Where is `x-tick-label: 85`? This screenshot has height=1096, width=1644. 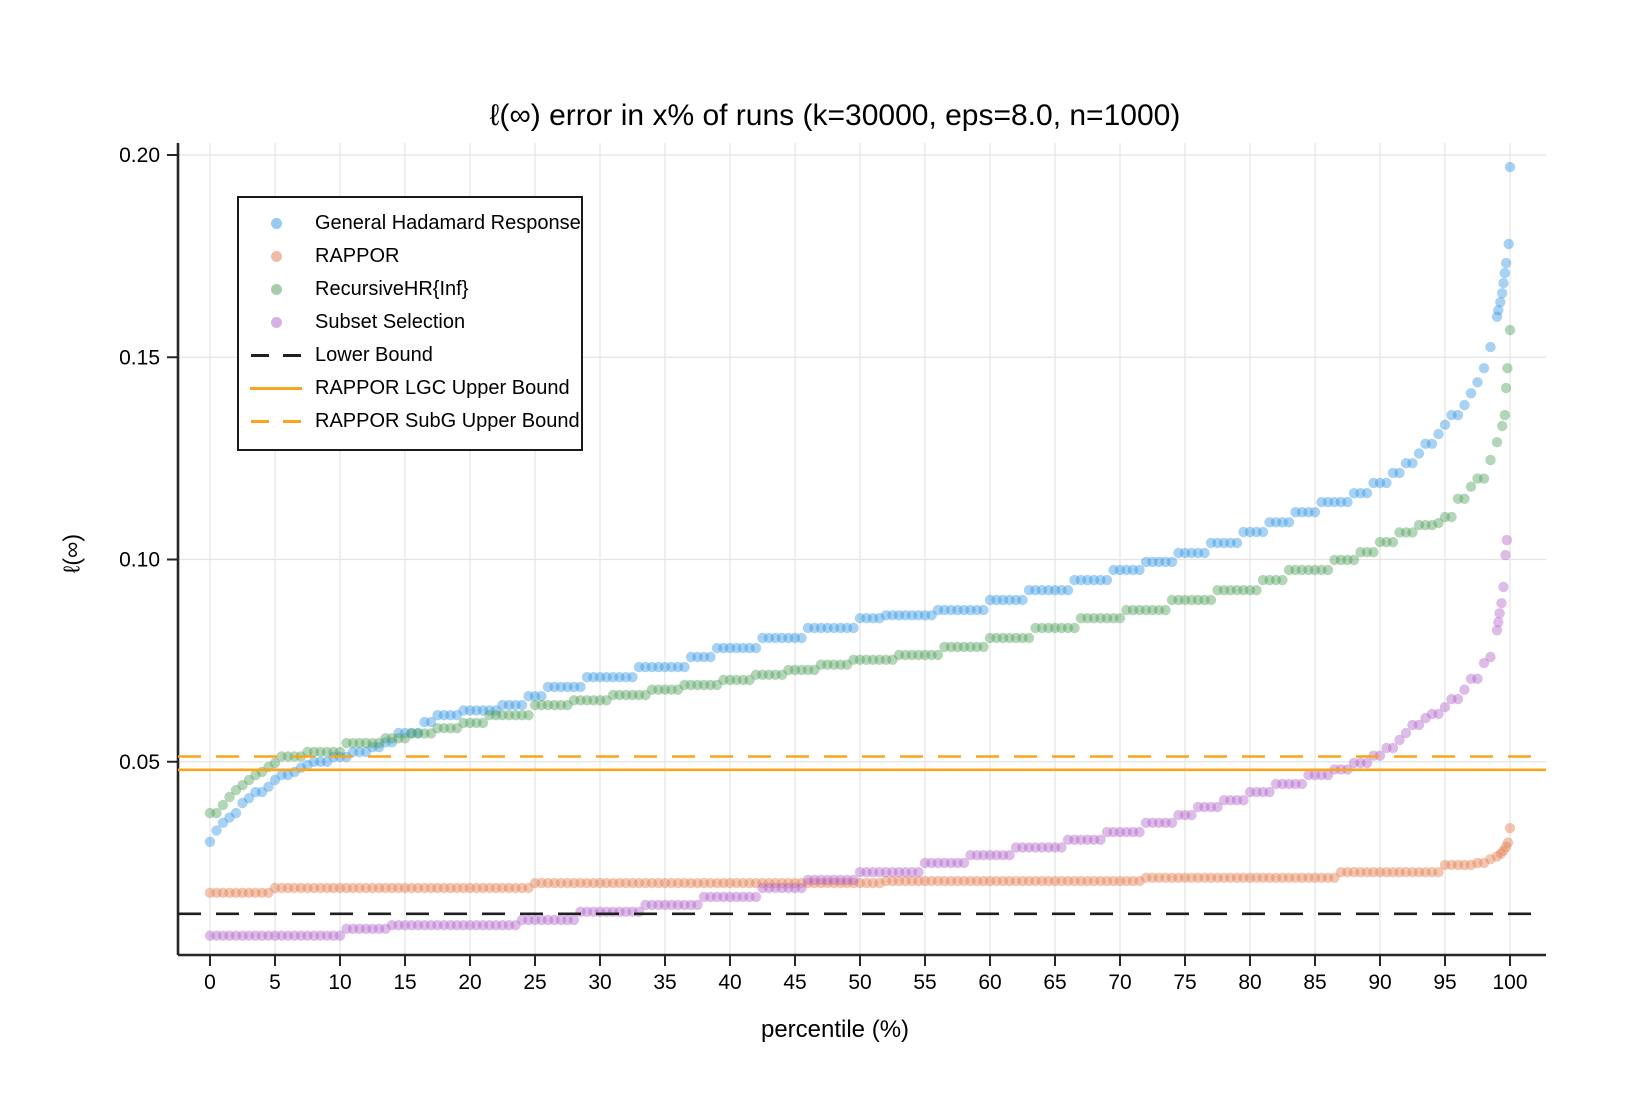 x-tick-label: 85 is located at coordinates (1314, 982).